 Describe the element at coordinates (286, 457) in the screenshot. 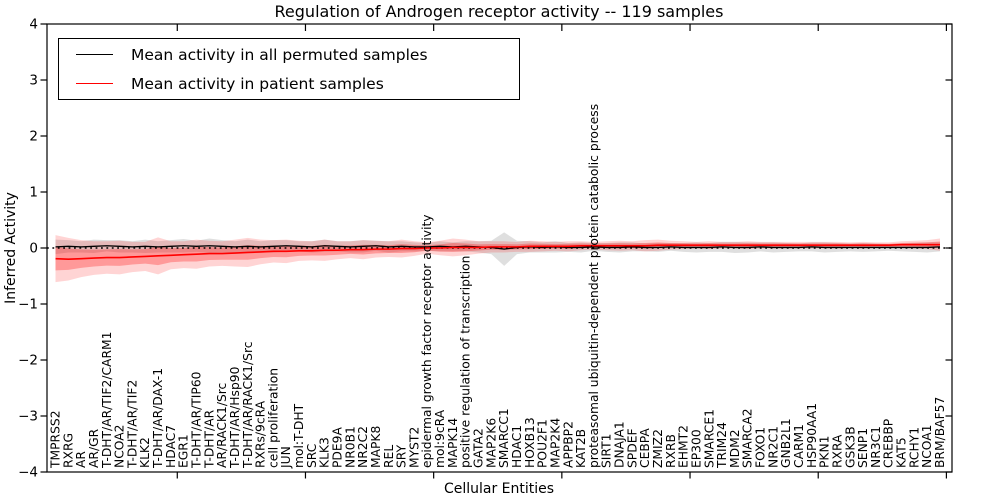

I see `x-category-label: JUN` at that location.